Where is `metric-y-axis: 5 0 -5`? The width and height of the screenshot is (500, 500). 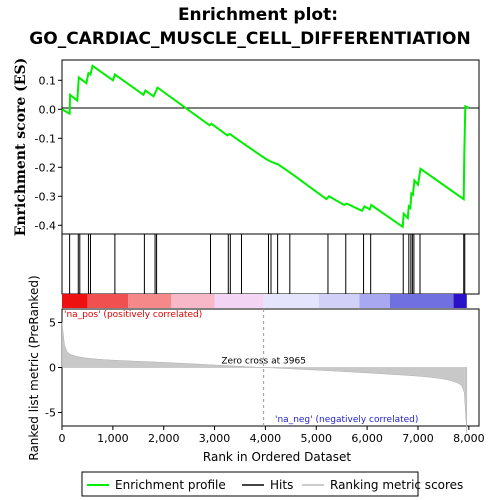
metric-y-axis: 5 0 -5 is located at coordinates (53, 368).